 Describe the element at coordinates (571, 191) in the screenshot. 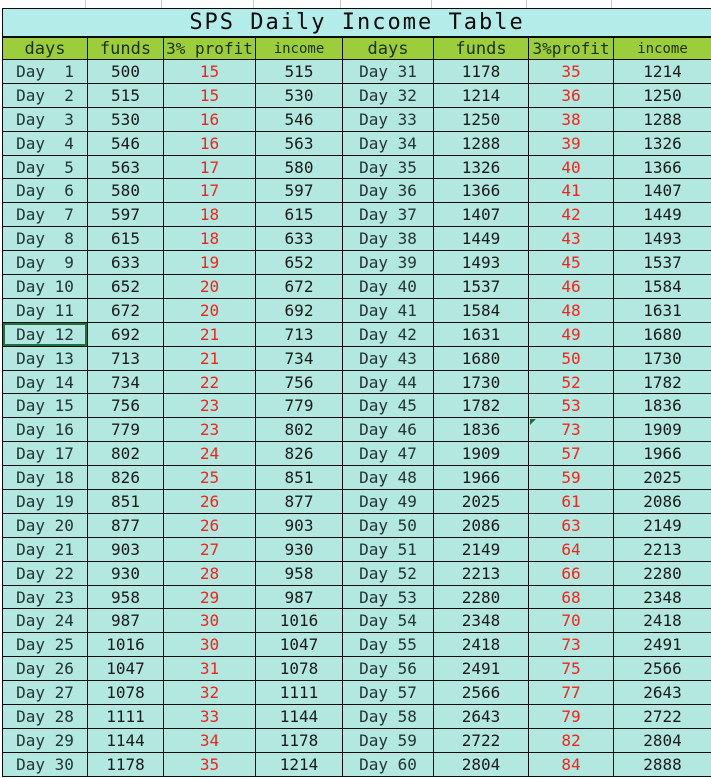

I see `profit-cell: 41` at that location.